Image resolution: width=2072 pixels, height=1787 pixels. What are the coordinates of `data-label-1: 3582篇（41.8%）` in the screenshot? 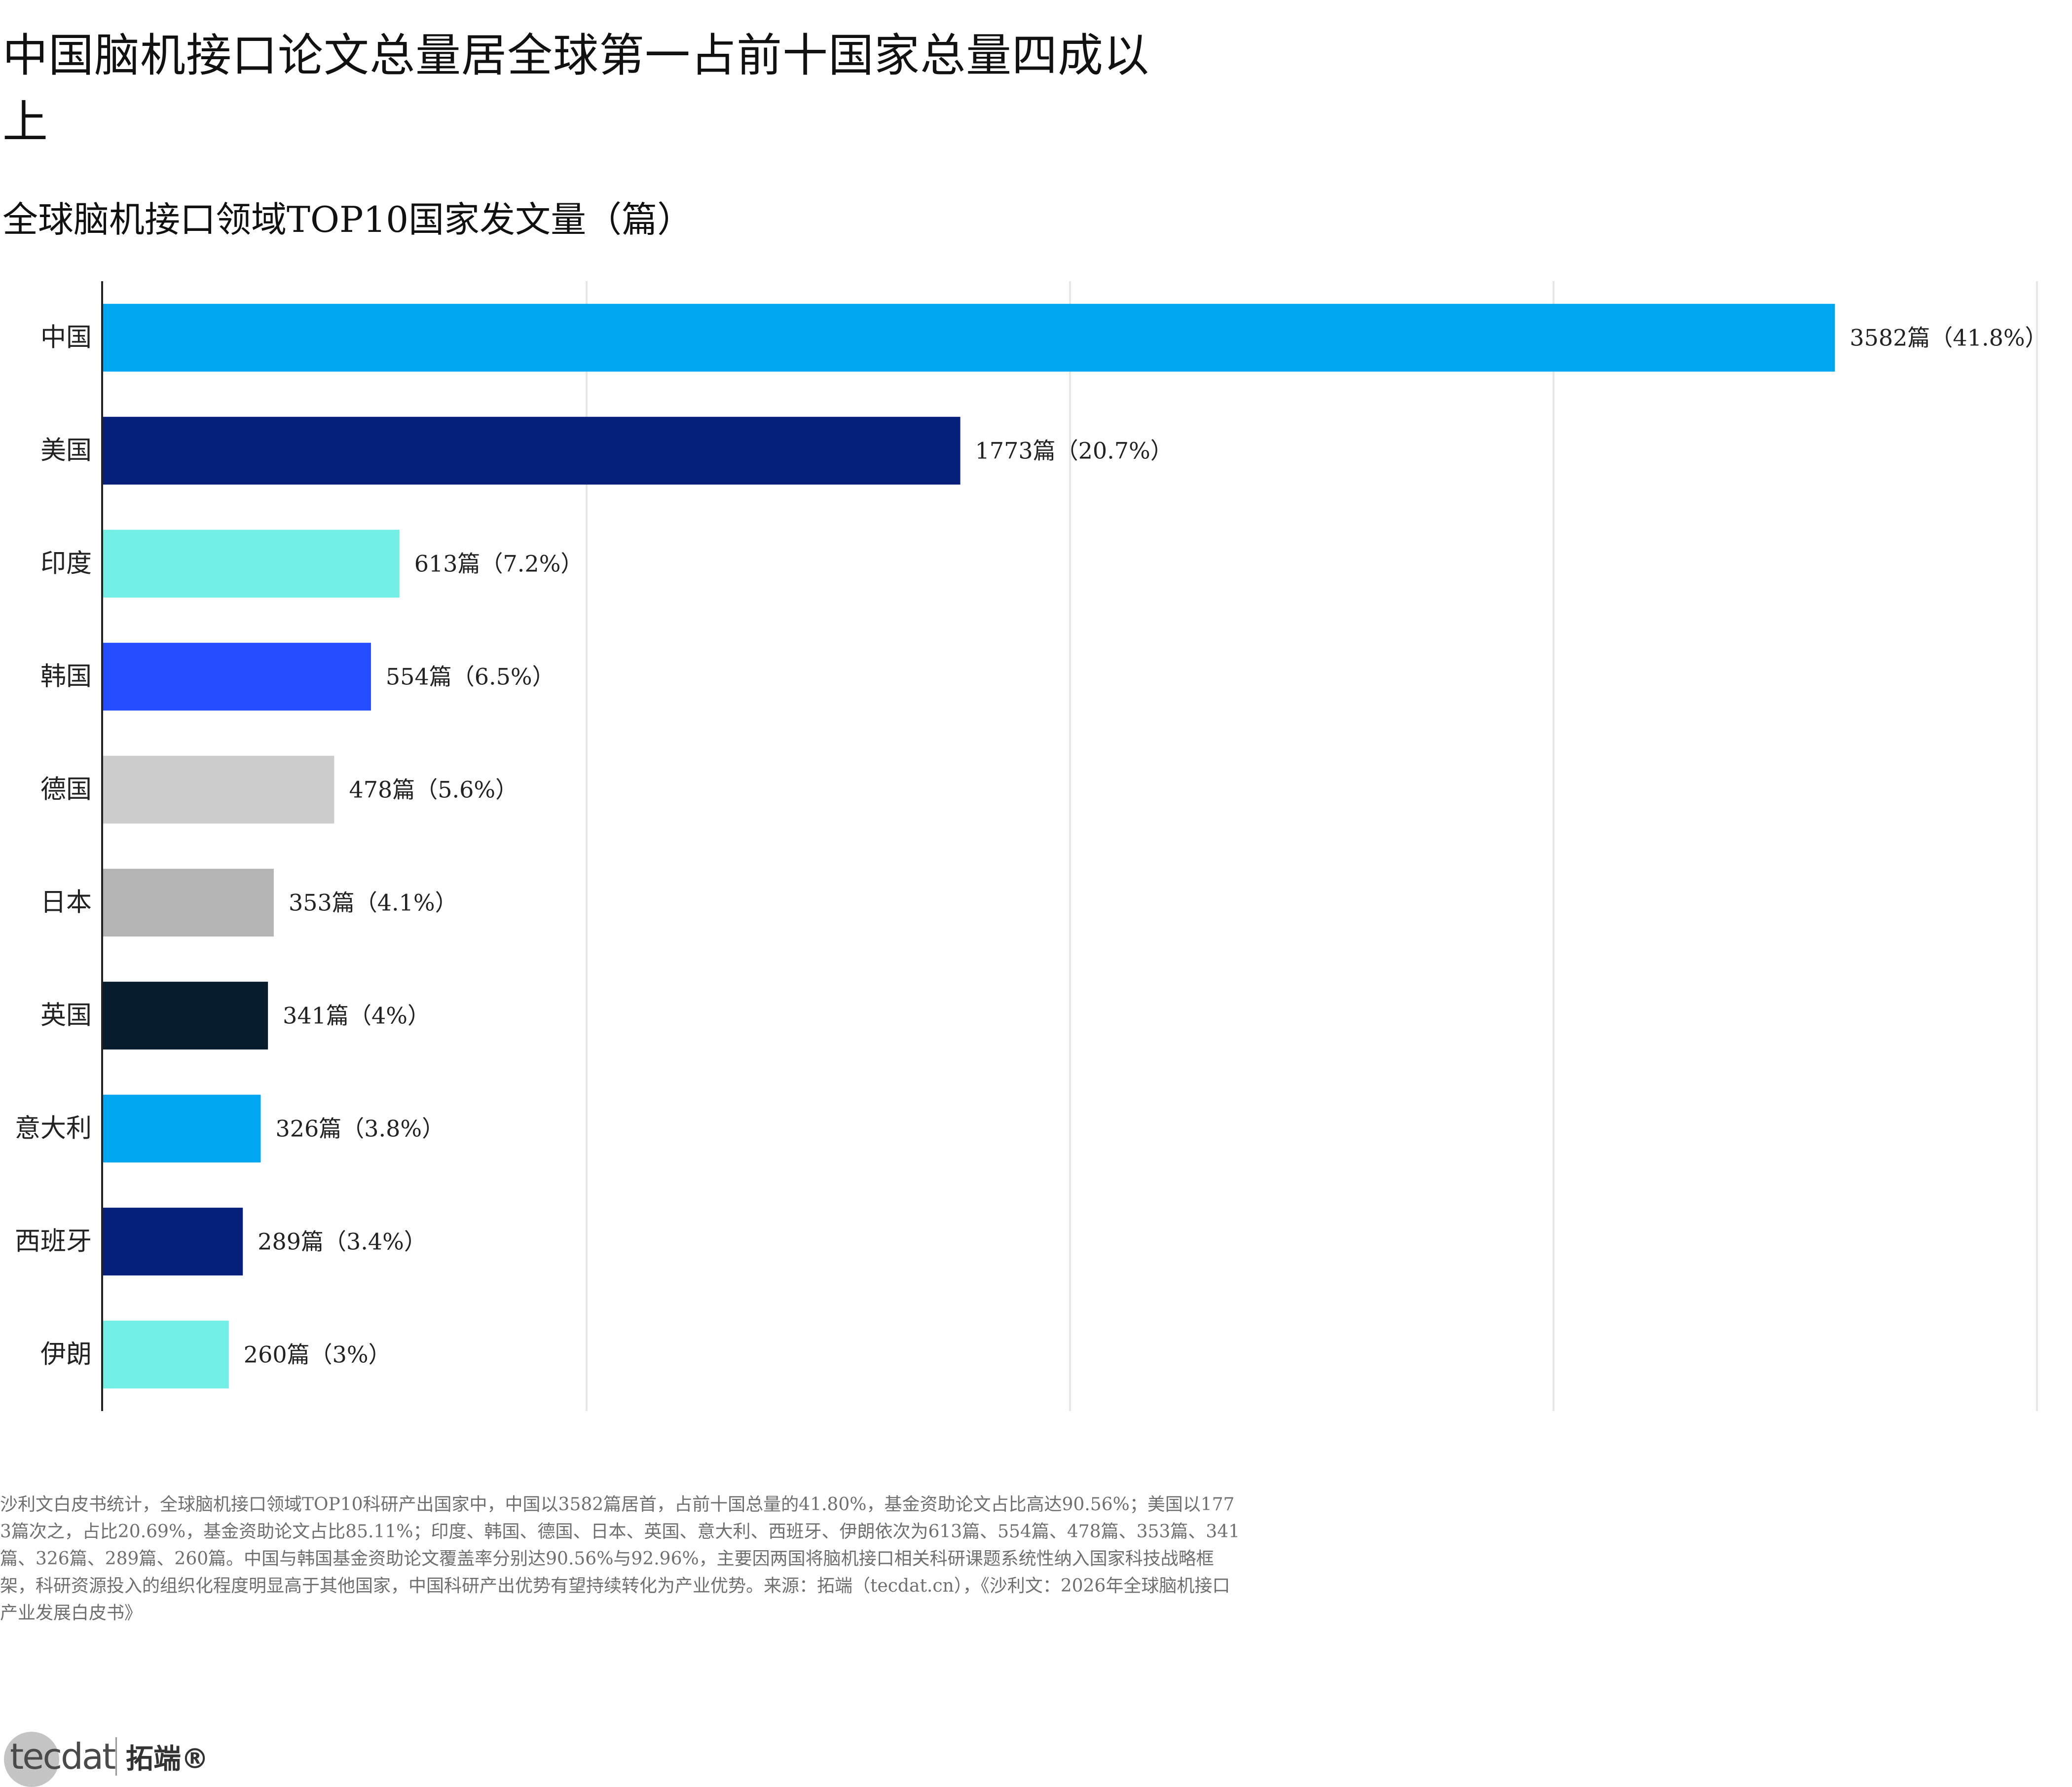 It's located at (1949, 338).